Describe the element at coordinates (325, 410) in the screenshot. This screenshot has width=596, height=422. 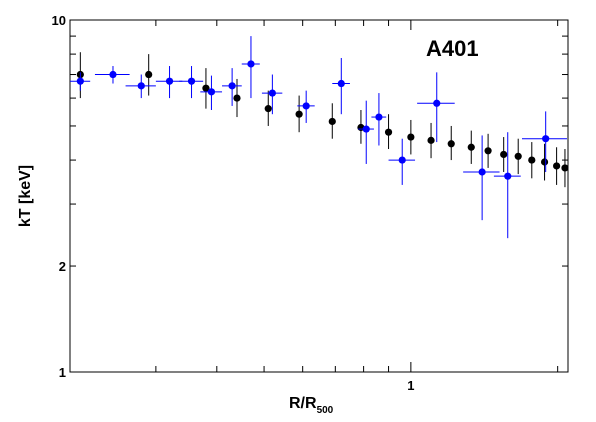
I see `x-axis-label-subscript: 500` at that location.